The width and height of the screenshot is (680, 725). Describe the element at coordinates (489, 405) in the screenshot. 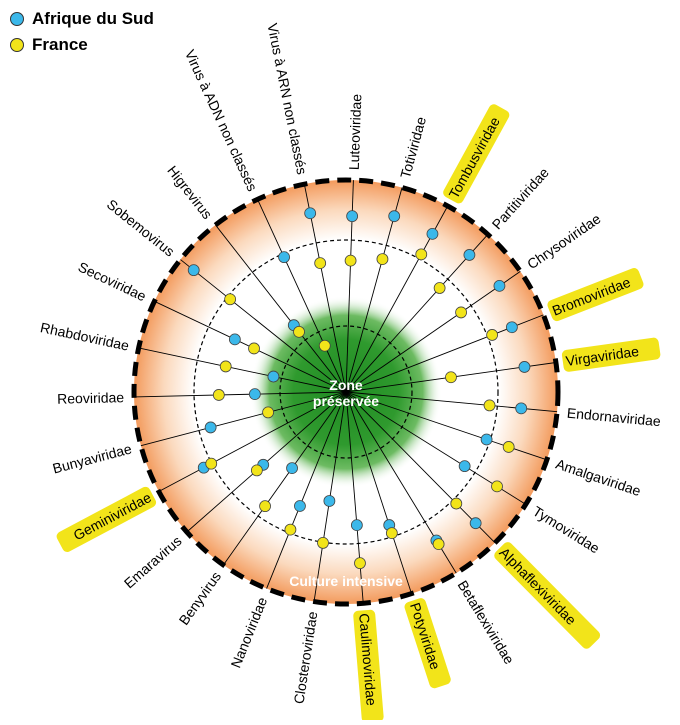

I see `point-france-endornaviridae` at that location.